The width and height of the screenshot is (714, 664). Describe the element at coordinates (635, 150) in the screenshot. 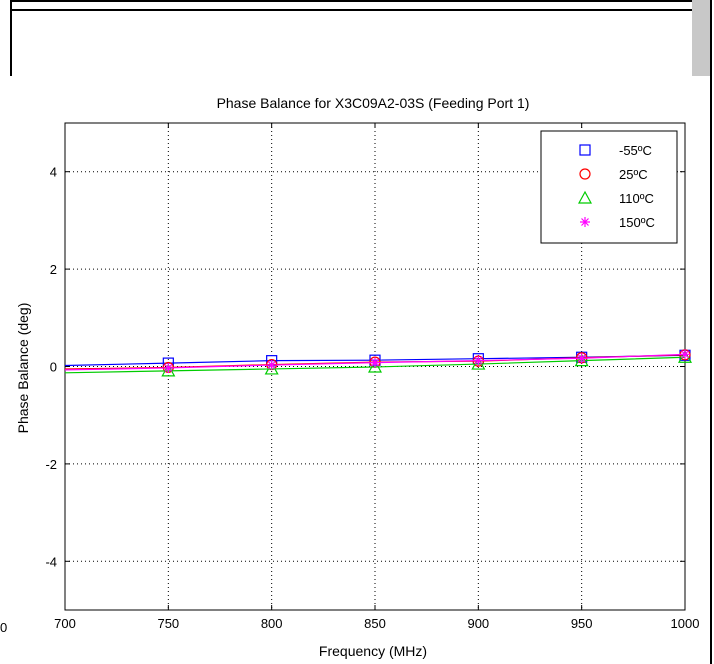

I see `legend-entry-label: -55ºC` at that location.